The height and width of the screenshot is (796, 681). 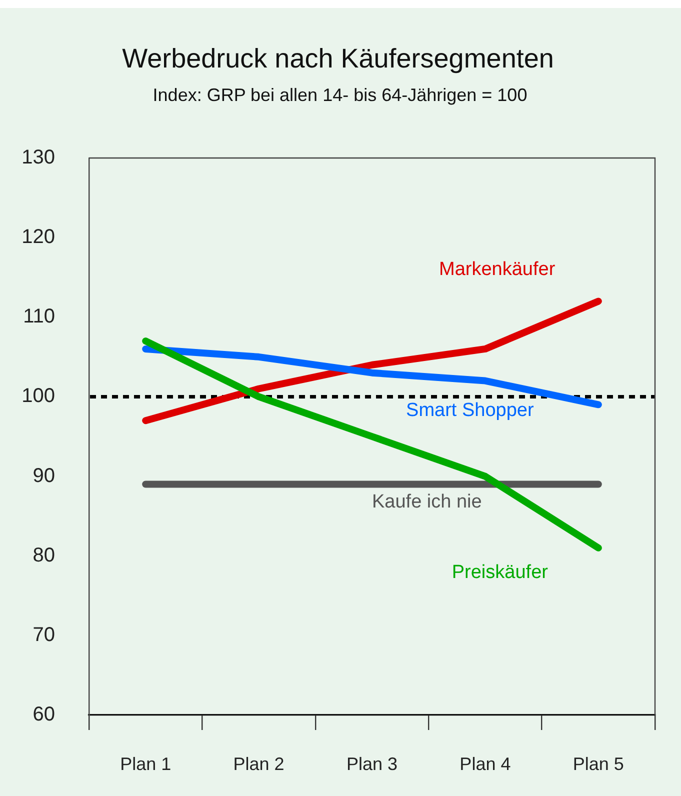 What do you see at coordinates (146, 764) in the screenshot?
I see `x-tick-label: Plan 1` at bounding box center [146, 764].